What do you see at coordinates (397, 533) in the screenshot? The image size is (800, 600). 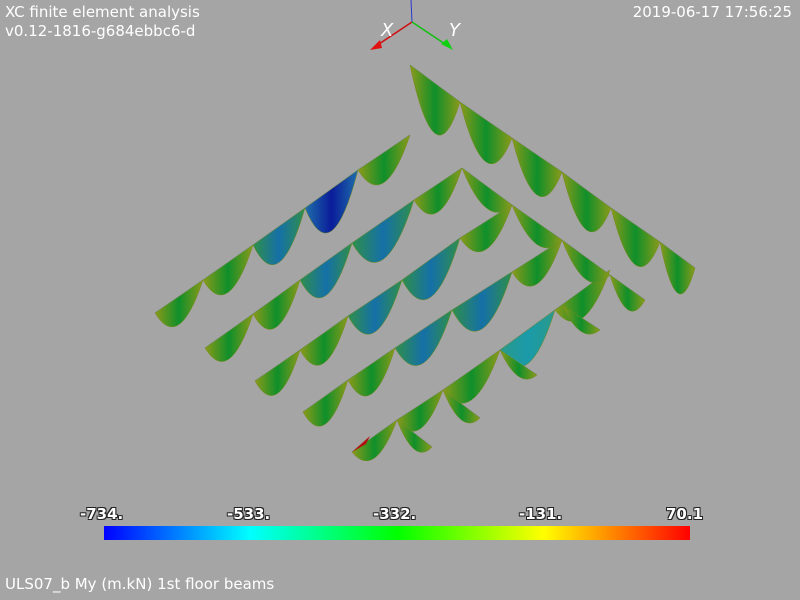 I see `colorbar` at bounding box center [397, 533].